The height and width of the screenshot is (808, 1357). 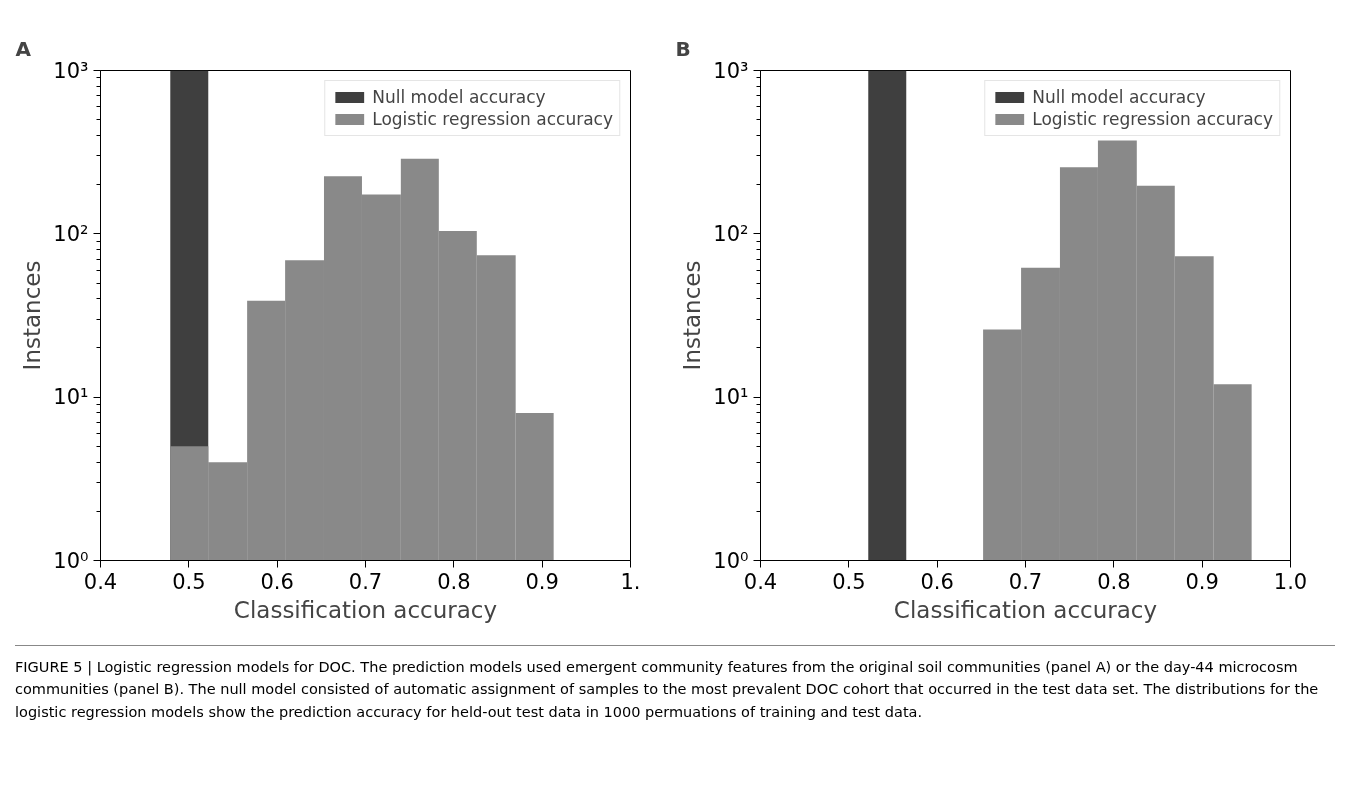 I want to click on text: A, so click(x=23, y=48).